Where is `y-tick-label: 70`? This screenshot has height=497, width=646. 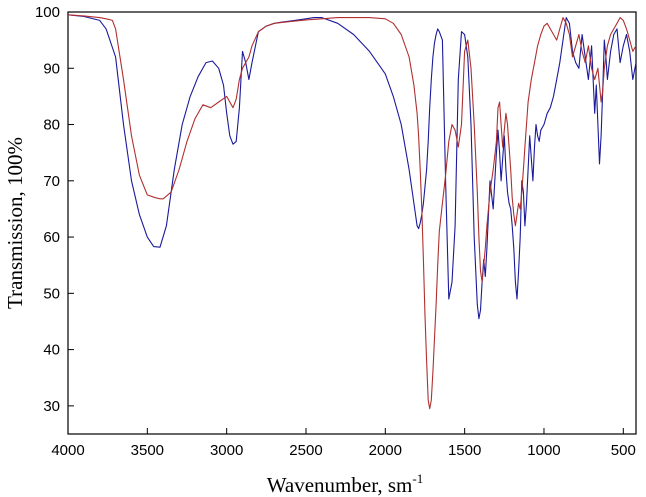 y-tick-label: 70 is located at coordinates (51, 181).